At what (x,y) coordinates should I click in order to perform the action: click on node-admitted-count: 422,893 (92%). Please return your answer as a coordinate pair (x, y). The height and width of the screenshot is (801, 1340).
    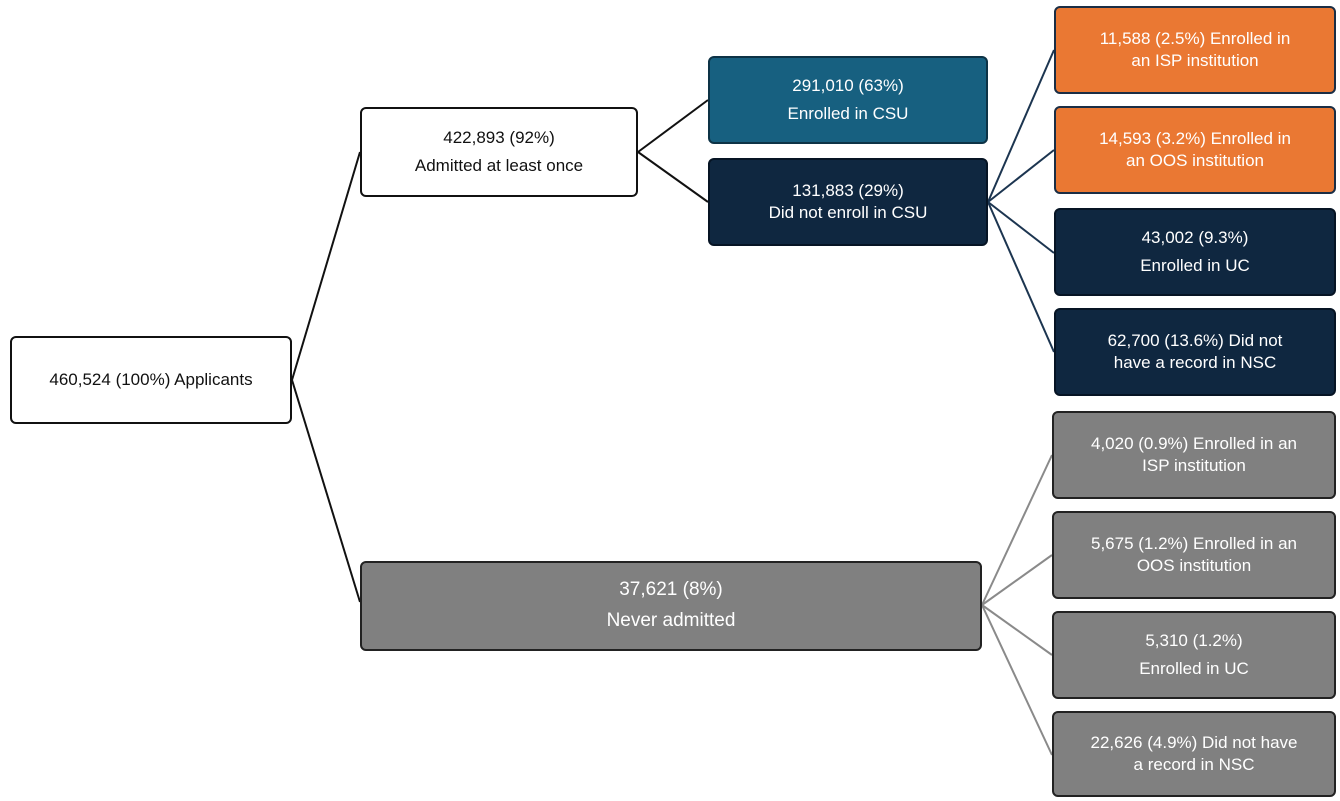
    Looking at the image, I should click on (499, 137).